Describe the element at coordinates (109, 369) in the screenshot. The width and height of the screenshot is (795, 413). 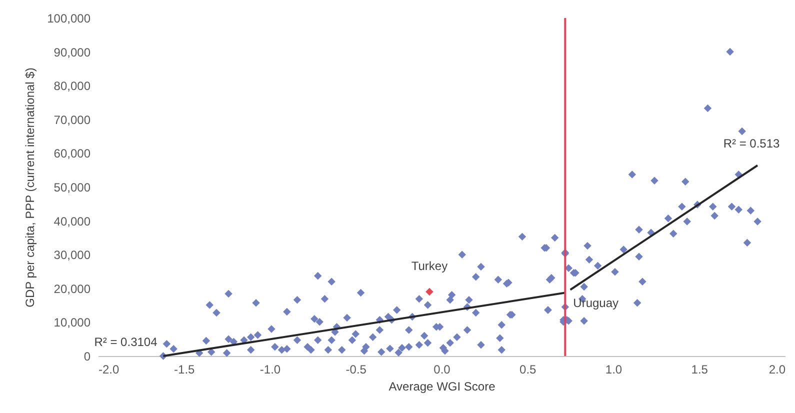
I see `x-tick-label: -2.0` at that location.